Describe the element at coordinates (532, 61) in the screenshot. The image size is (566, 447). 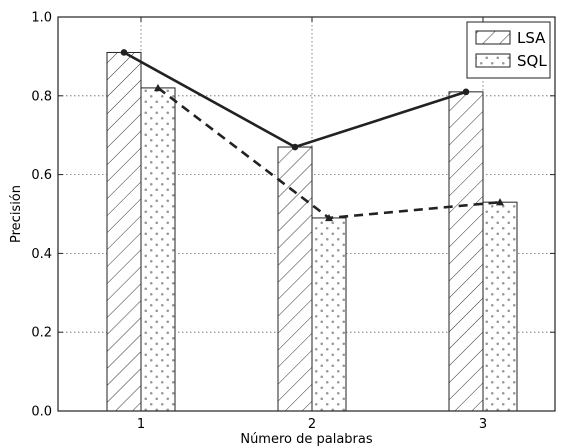
I see `legend-label-sql: SQL` at that location.